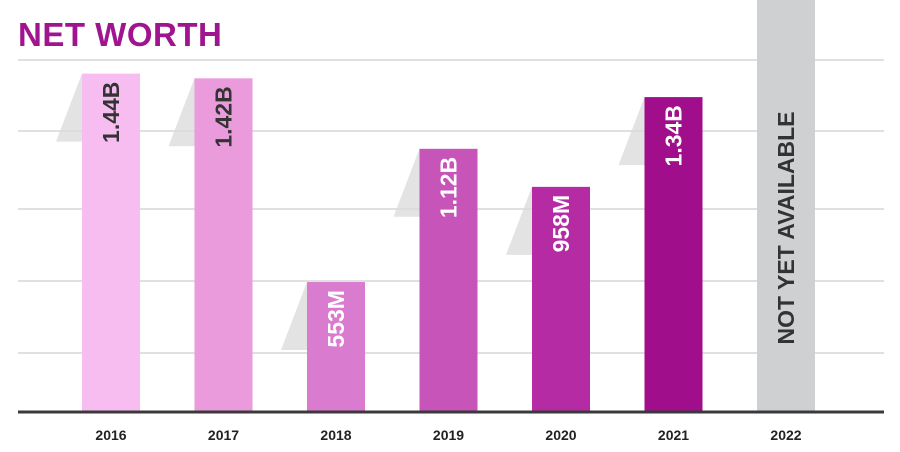  What do you see at coordinates (223, 245) in the screenshot?
I see `bar-2017` at bounding box center [223, 245].